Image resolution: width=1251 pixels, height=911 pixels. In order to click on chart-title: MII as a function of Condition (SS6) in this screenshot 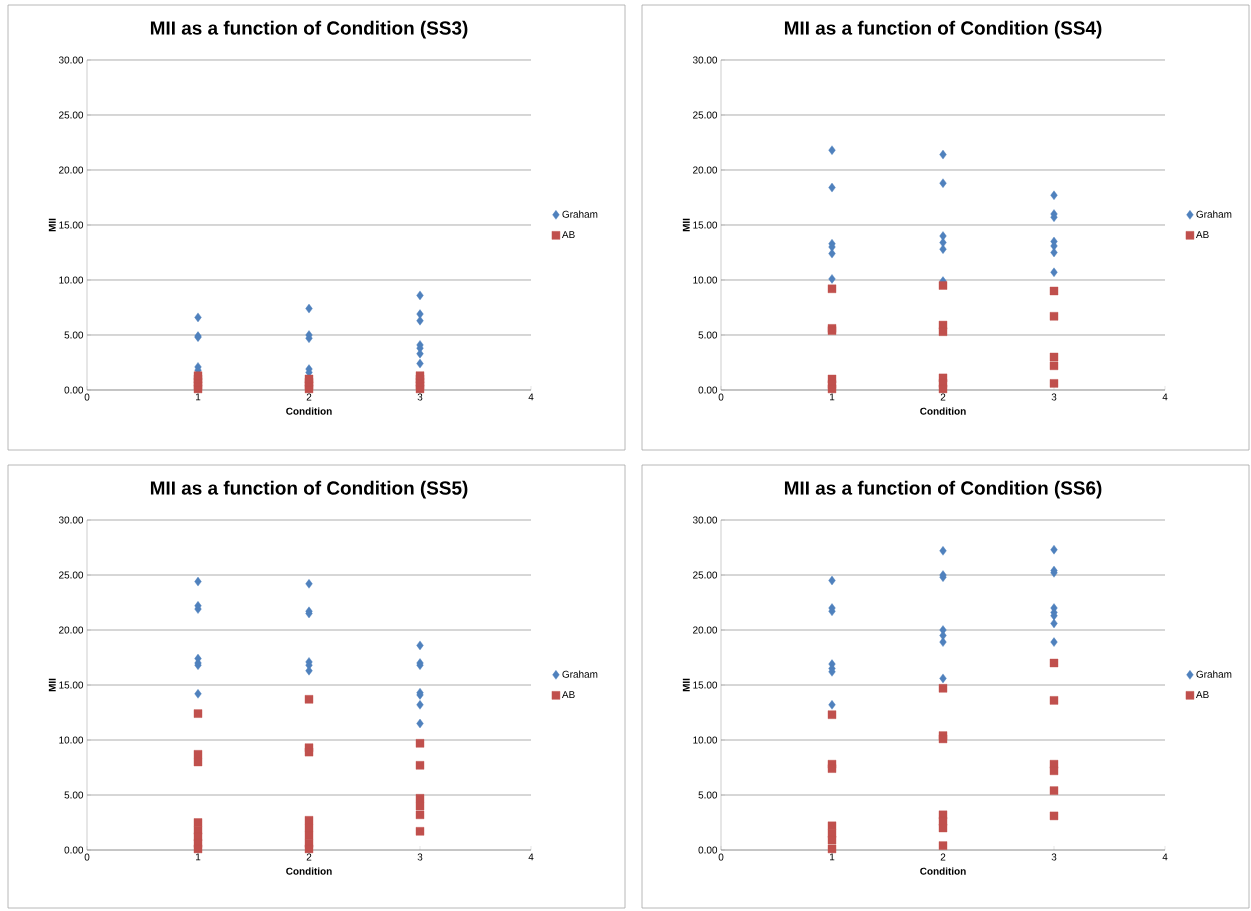, I will do `click(943, 489)`.